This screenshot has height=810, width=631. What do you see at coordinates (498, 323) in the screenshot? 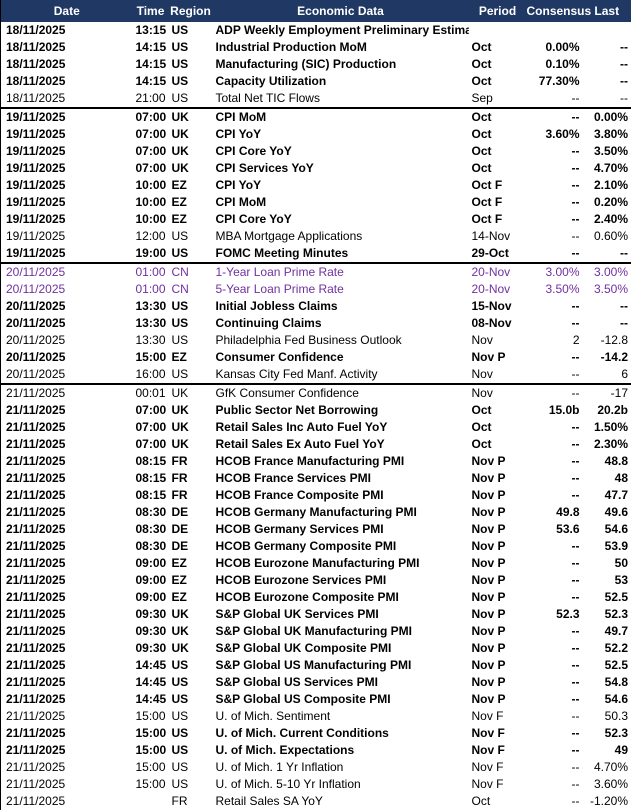
I see `table-cell: 08-Nov` at bounding box center [498, 323].